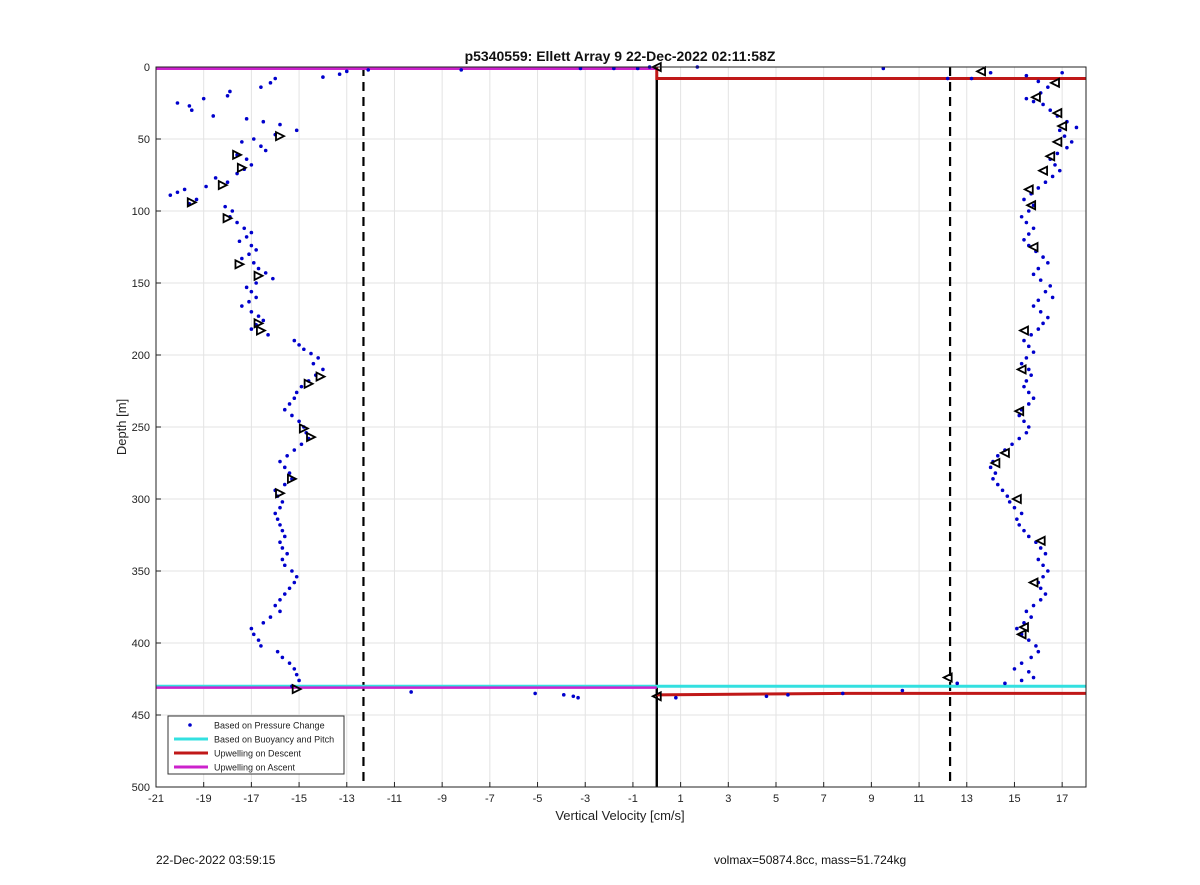 The width and height of the screenshot is (1200, 885). What do you see at coordinates (274, 740) in the screenshot?
I see `legend-label: Based on Buoyancy and Pitch` at bounding box center [274, 740].